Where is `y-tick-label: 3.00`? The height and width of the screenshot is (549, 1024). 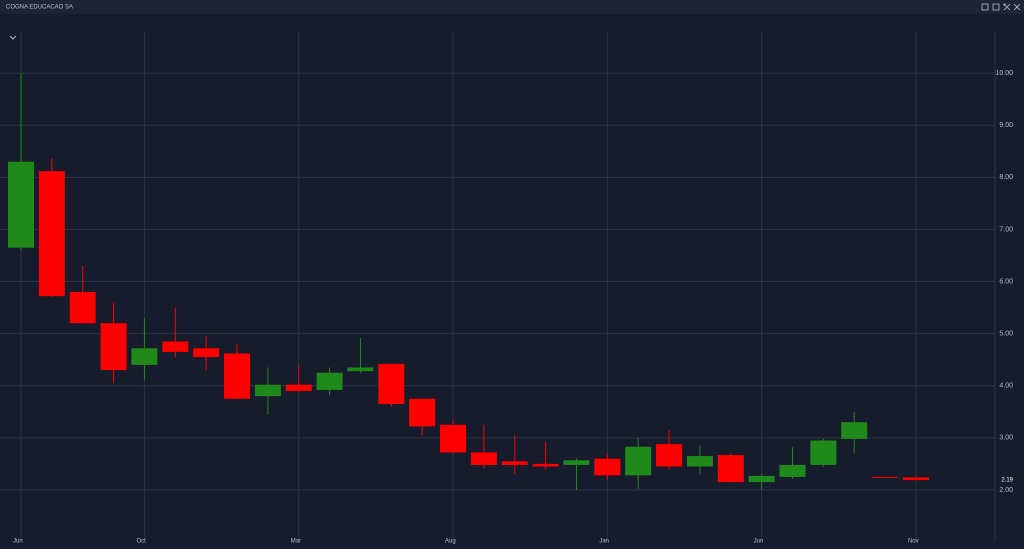 y-tick-label: 3.00 is located at coordinates (1006, 438).